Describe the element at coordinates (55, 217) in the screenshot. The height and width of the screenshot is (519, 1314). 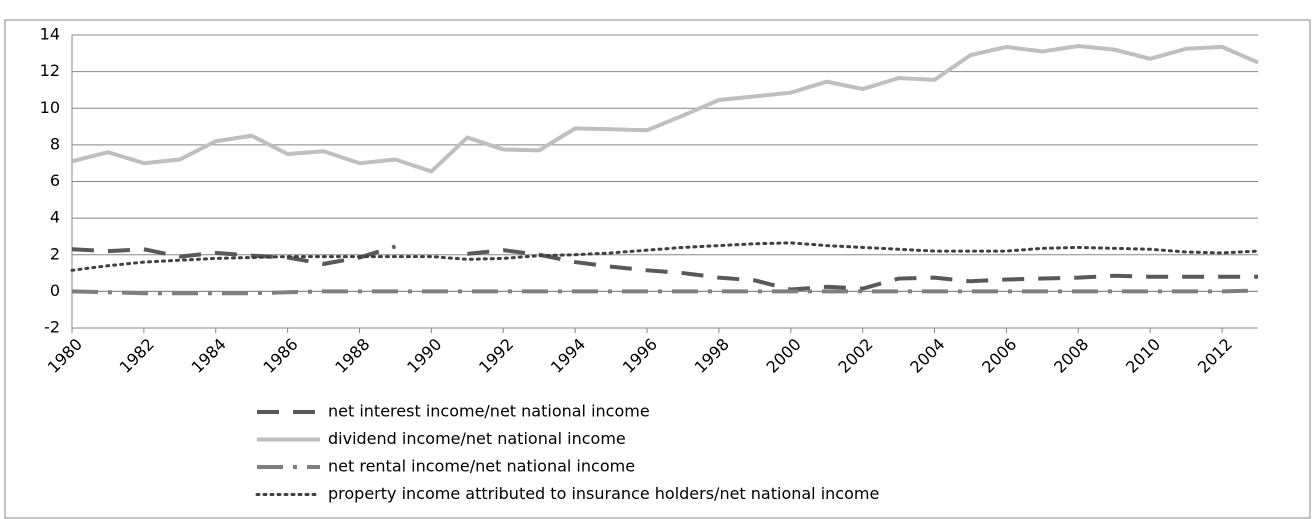
I see `y-tick-label: 4` at that location.